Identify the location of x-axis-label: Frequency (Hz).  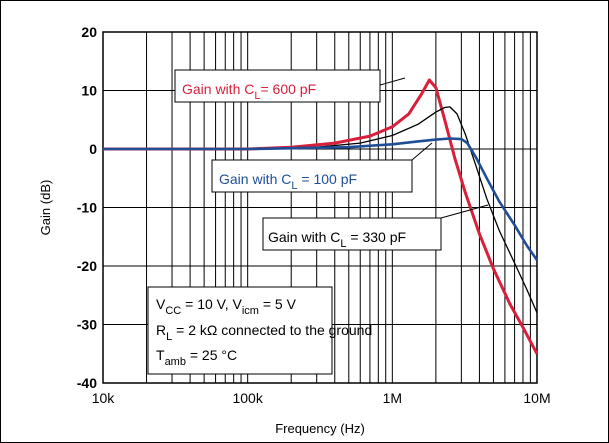
(320, 428).